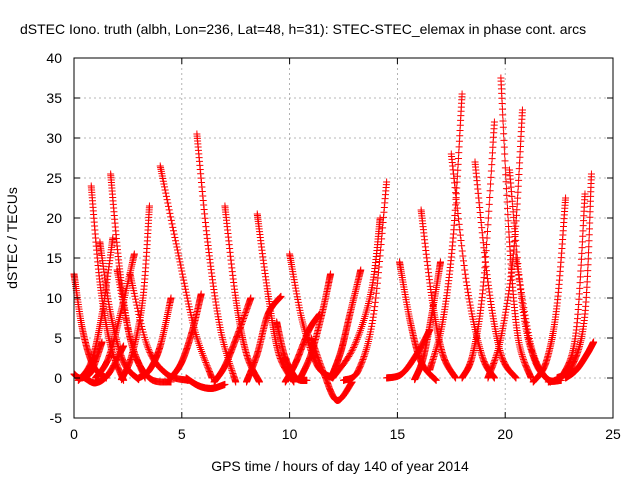  What do you see at coordinates (54, 298) in the screenshot?
I see `y-tick-label: 10` at bounding box center [54, 298].